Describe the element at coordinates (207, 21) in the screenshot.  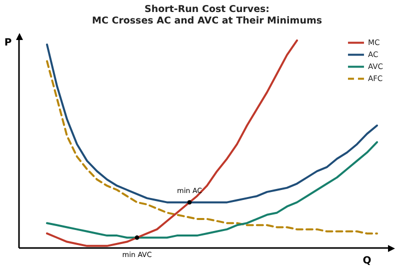
I see `chart-subtitle: MC Crosses AC and AVC at Their Minimums` at that location.